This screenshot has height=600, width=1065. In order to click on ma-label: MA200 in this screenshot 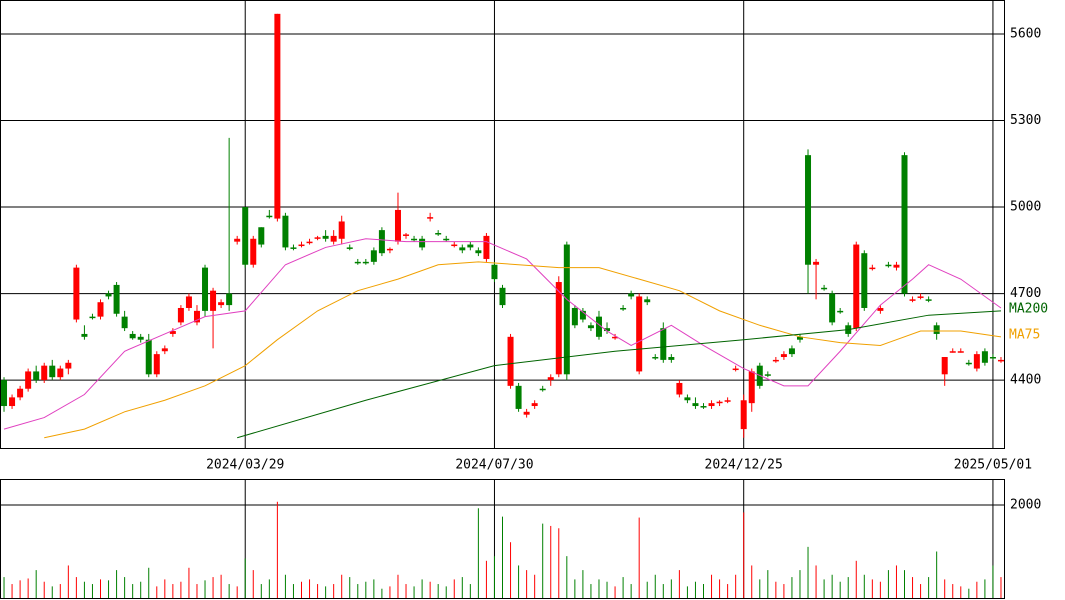, I will do `click(1028, 308)`.